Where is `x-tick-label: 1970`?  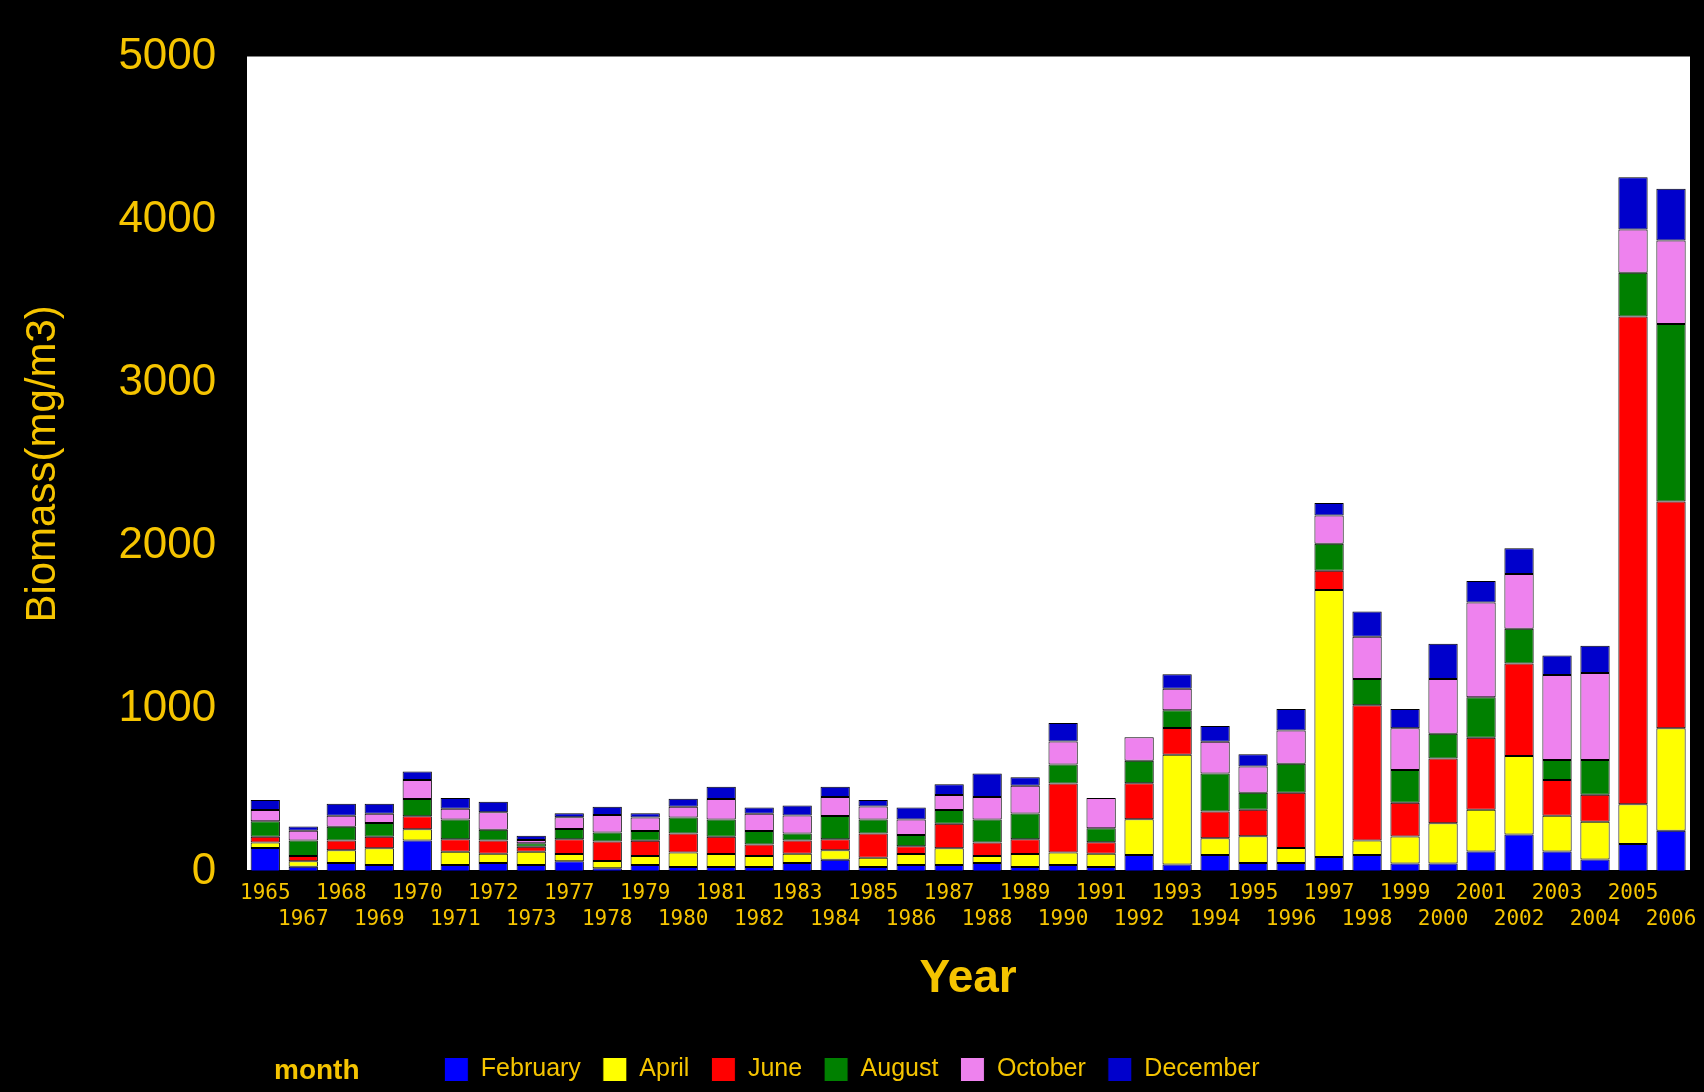 x-tick-label: 1970 is located at coordinates (417, 892).